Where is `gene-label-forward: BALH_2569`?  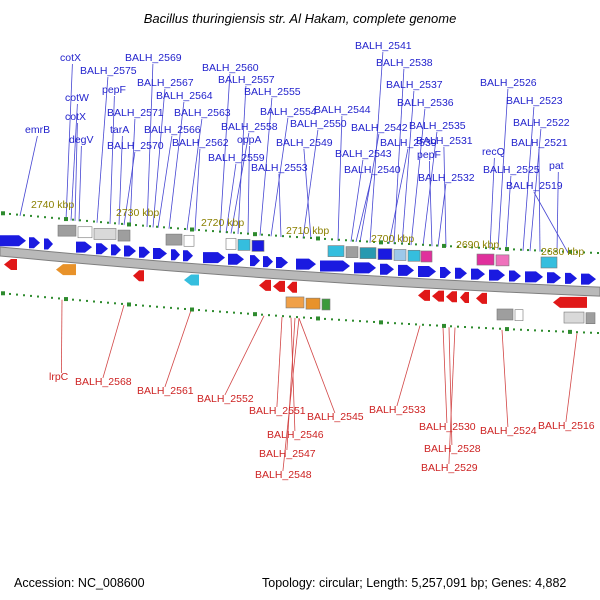
gene-label-forward: BALH_2569 is located at coordinates (153, 58).